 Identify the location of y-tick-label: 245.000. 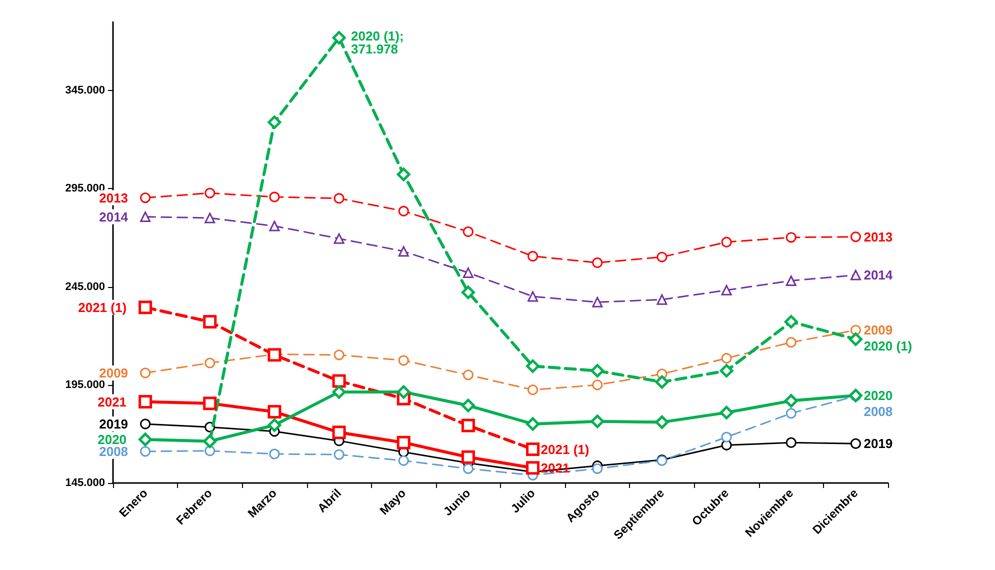
(85, 286).